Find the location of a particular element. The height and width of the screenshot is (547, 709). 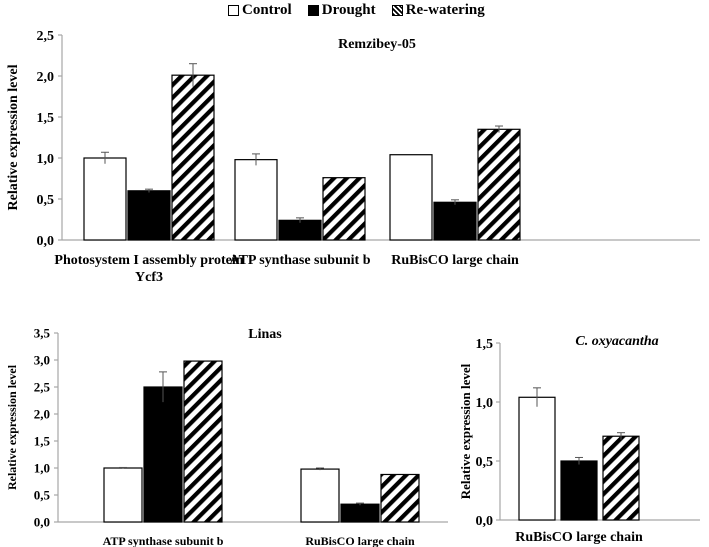

panel3-y-tick-label: 0,5 is located at coordinates (485, 462).